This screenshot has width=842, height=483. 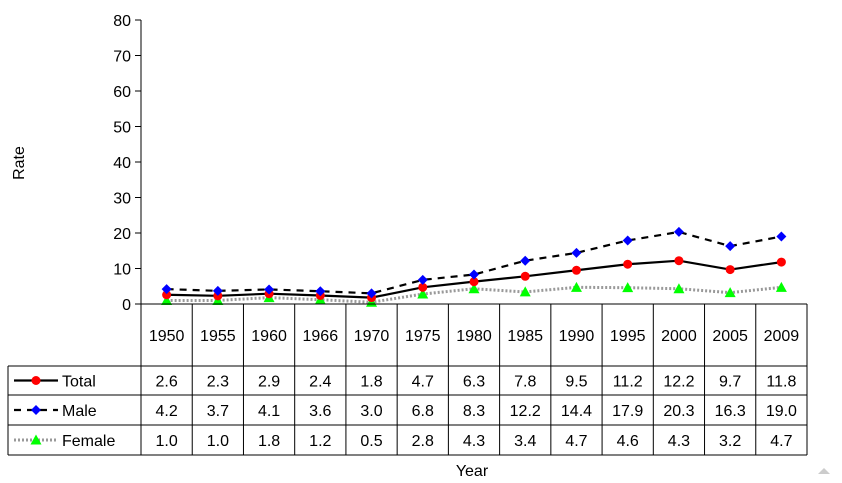 What do you see at coordinates (678, 411) in the screenshot?
I see `data-label: 20.3` at bounding box center [678, 411].